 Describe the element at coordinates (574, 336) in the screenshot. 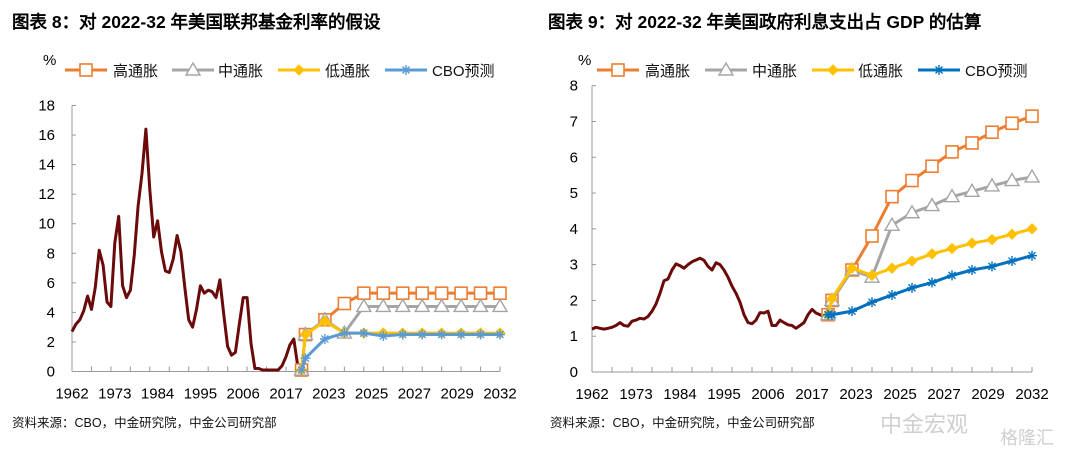

I see `y-tick-label: 1` at that location.